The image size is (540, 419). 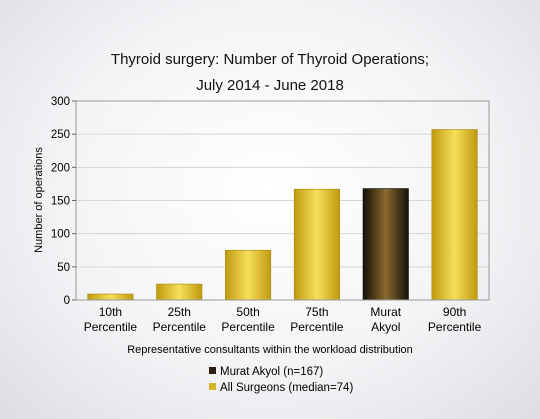 I want to click on legend-label-all-surgeons: All Surgeons (median=74), so click(x=286, y=388).